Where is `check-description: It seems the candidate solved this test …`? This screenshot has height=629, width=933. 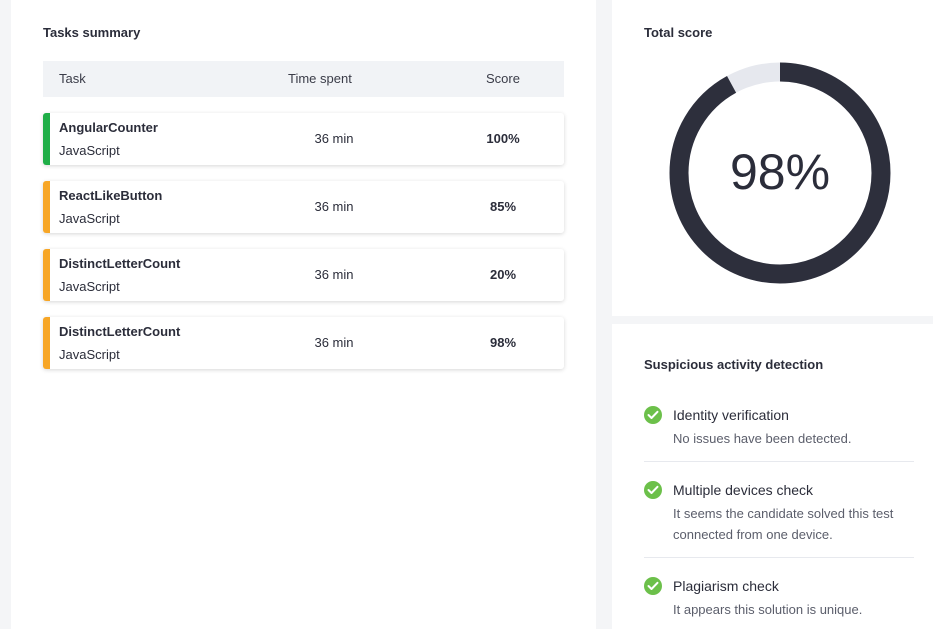
check-description: It seems the candidate solved this test … is located at coordinates (783, 524).